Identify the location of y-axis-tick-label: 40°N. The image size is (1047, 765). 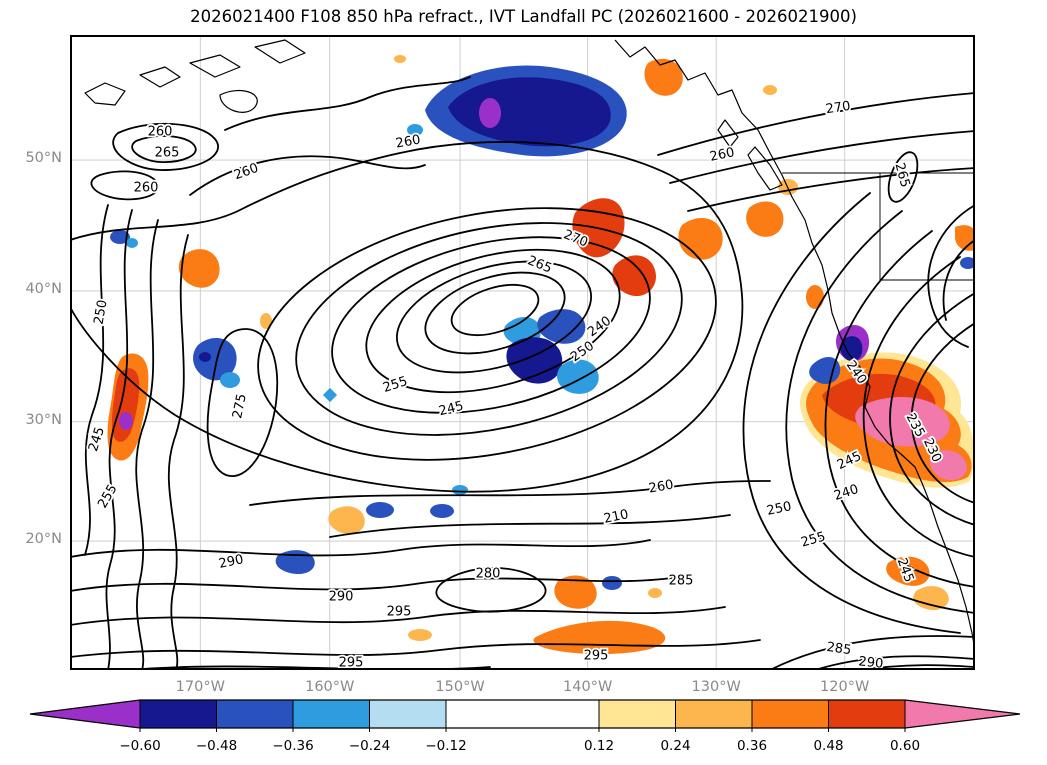
(43, 288).